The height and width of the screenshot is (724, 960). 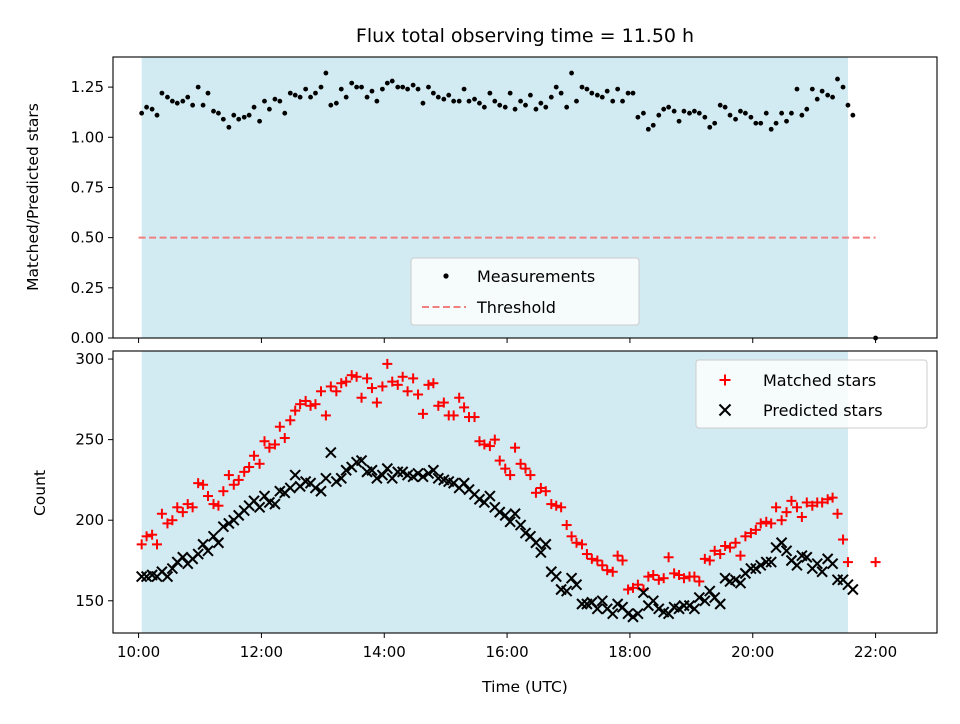 What do you see at coordinates (819, 380) in the screenshot?
I see `legend-label-matched-stars: Matched stars` at bounding box center [819, 380].